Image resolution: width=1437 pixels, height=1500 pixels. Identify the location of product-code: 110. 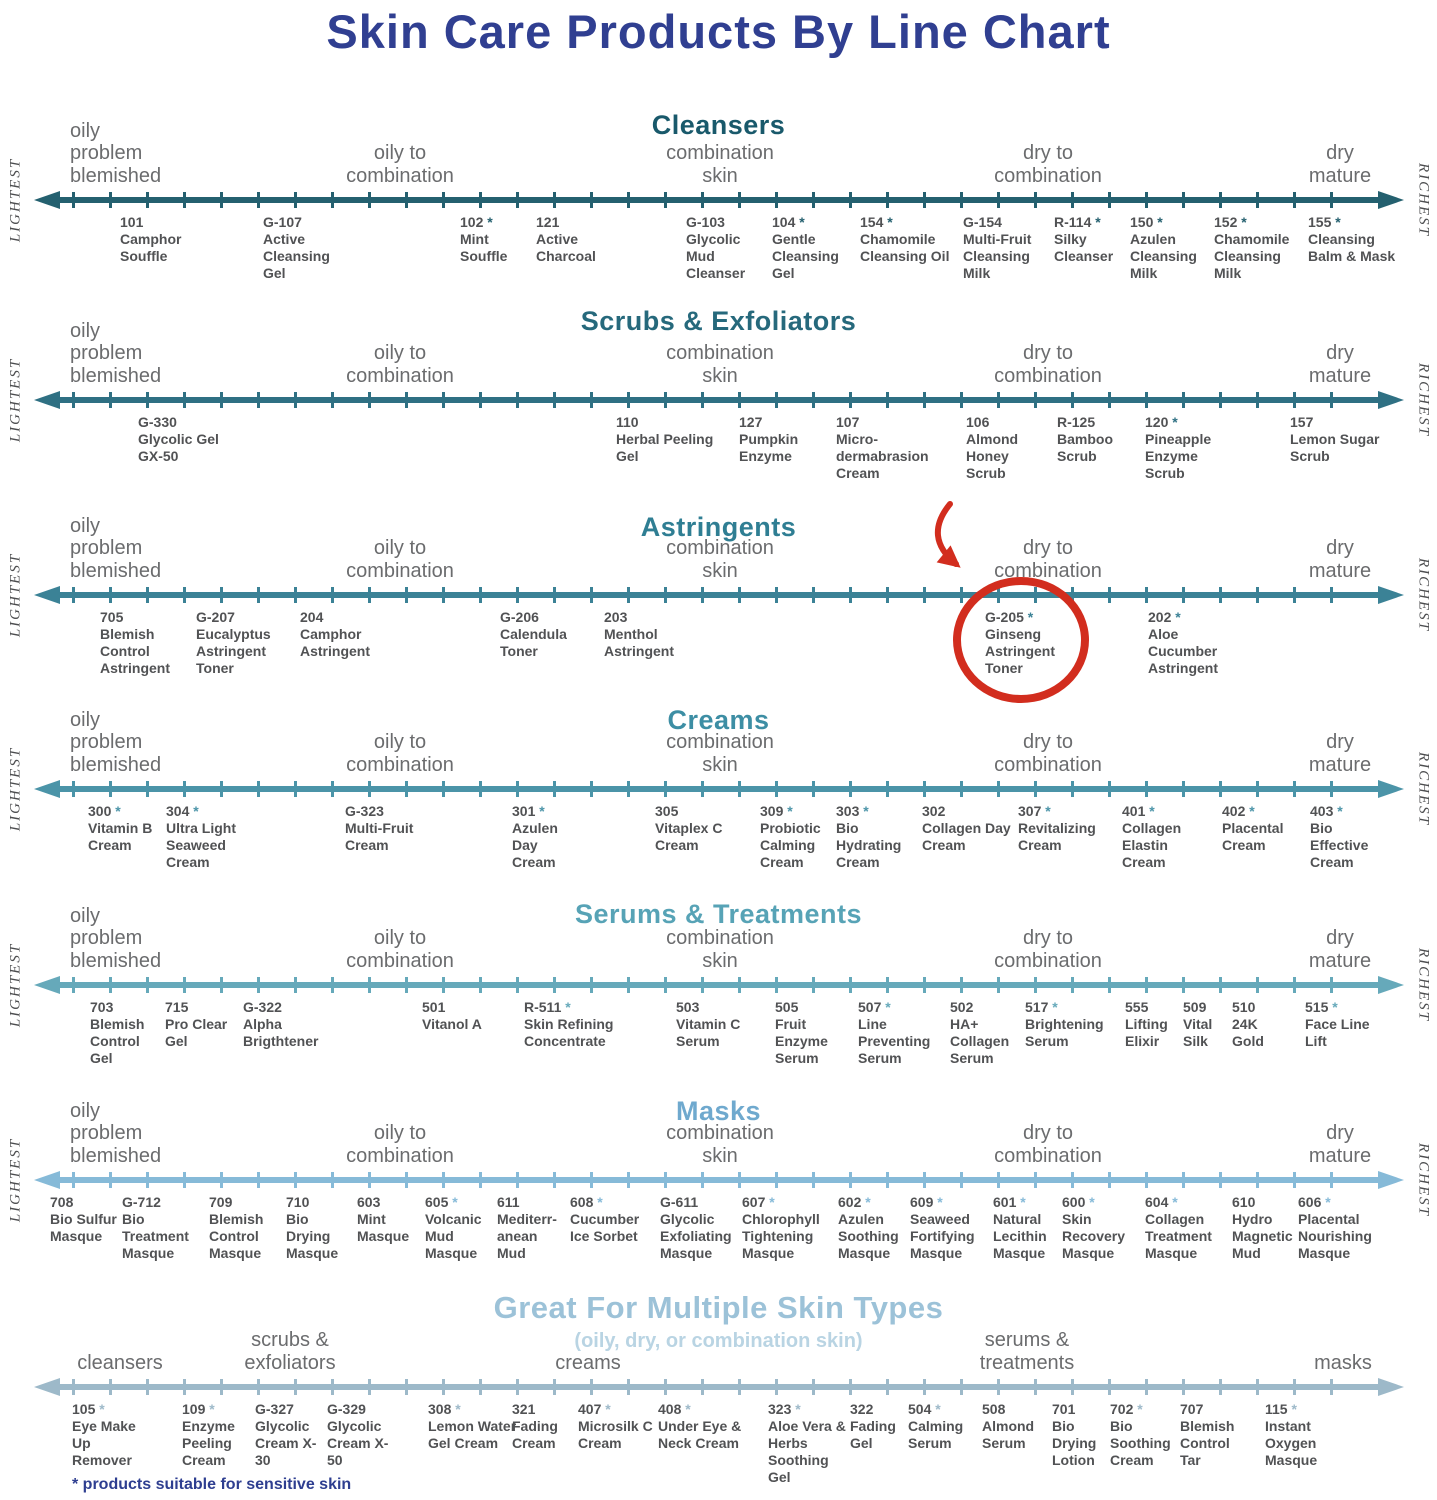
(627, 422).